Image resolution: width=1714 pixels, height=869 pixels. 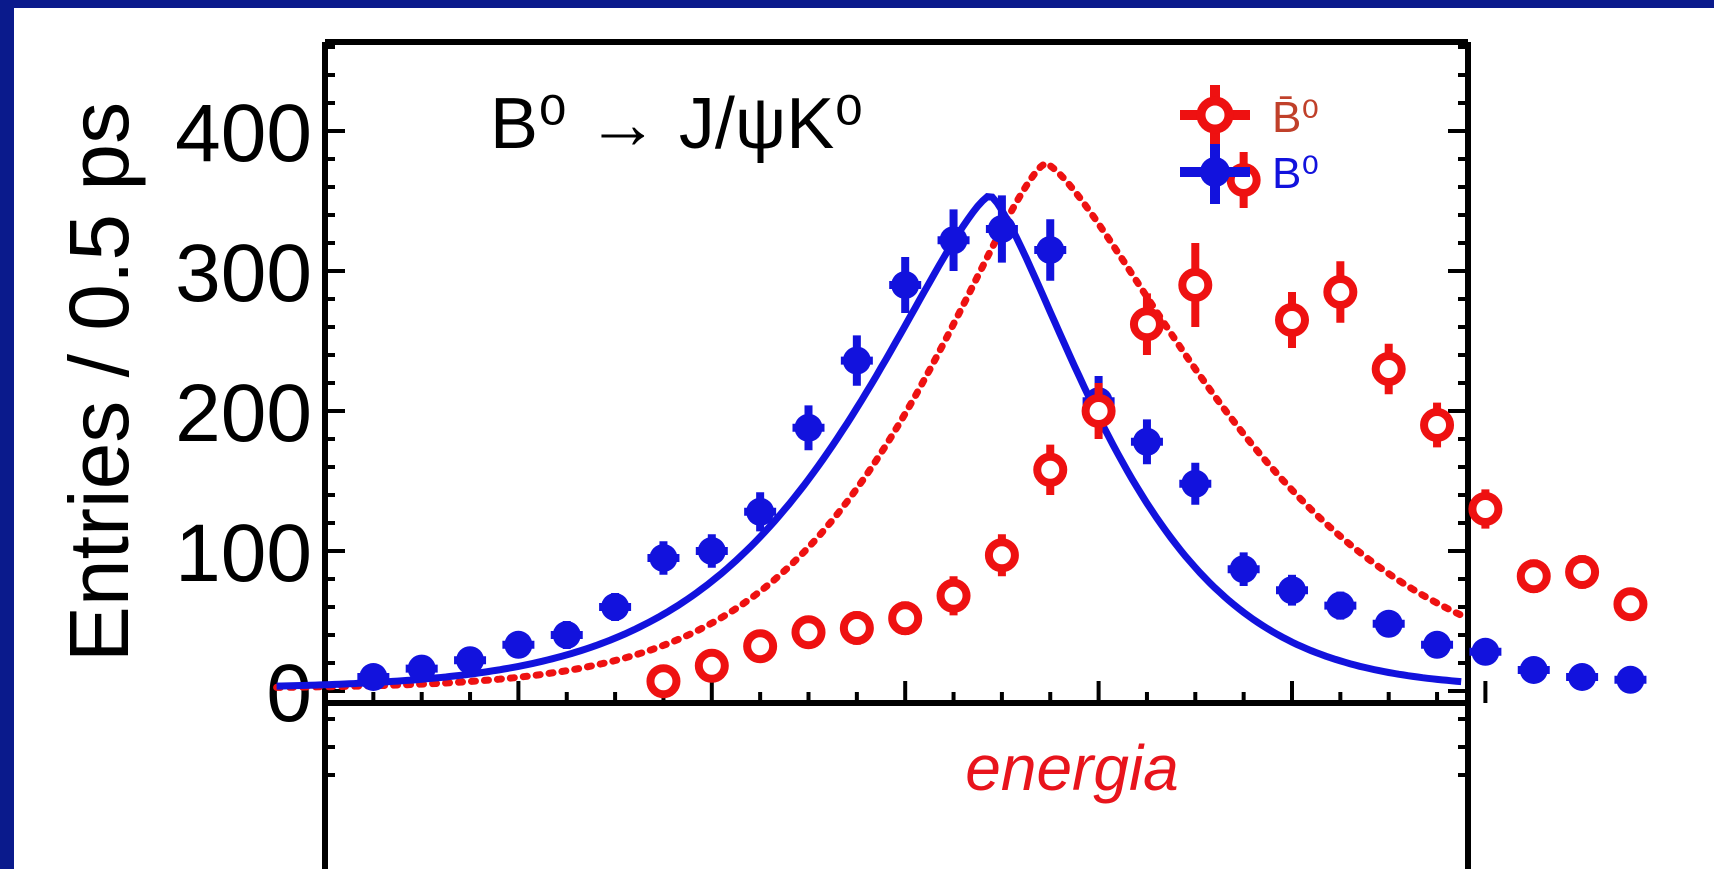 What do you see at coordinates (1295, 173) in the screenshot?
I see `legend-b0-label: B⁰` at bounding box center [1295, 173].